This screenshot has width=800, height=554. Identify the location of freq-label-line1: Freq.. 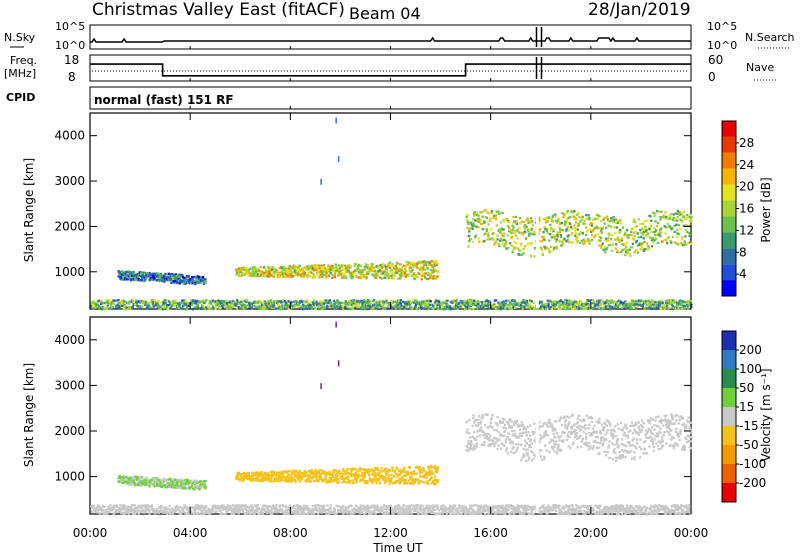
(23, 60).